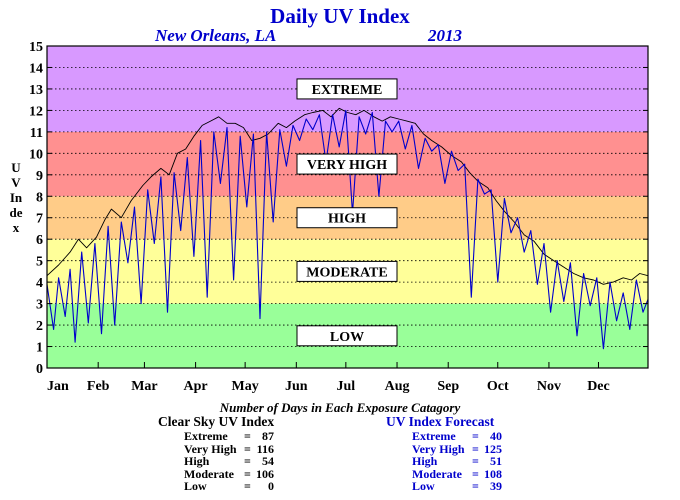 The width and height of the screenshot is (680, 500). I want to click on x-tick-label-0: Jan, so click(58, 386).